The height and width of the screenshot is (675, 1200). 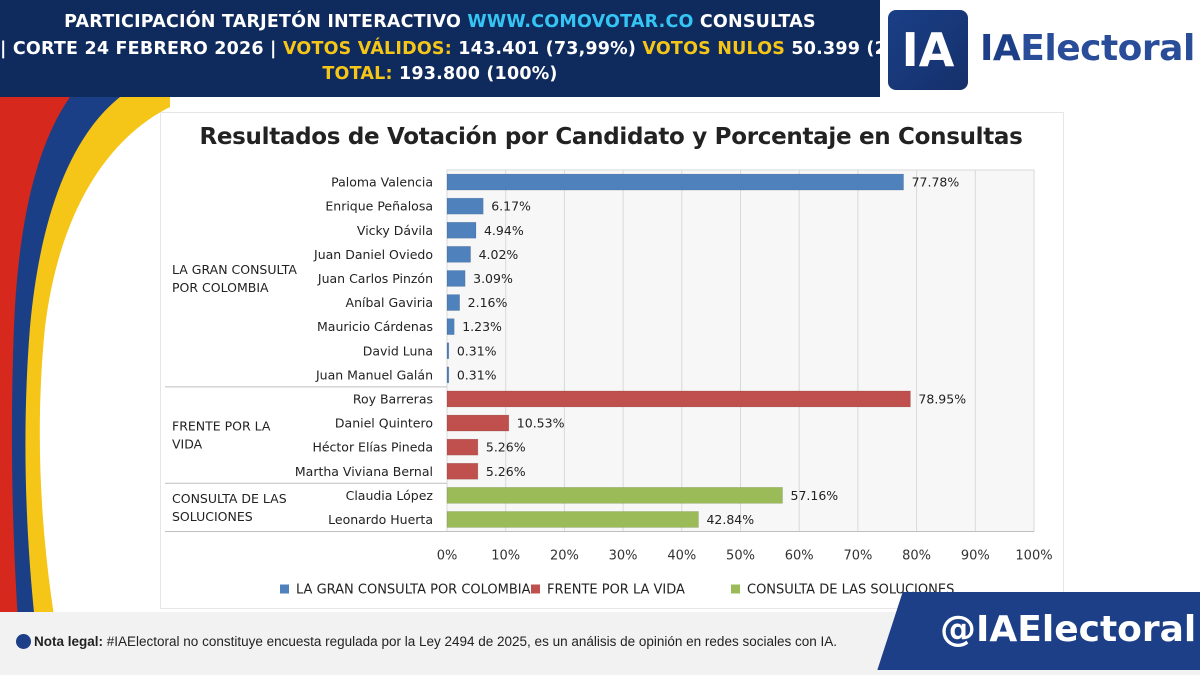 I want to click on candidate-name: Vicky Dávila, so click(x=395, y=230).